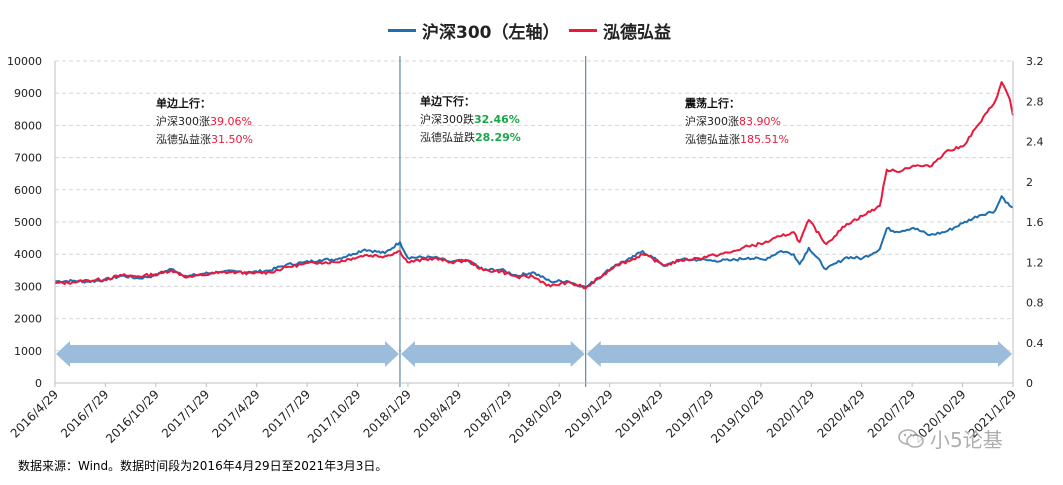 The height and width of the screenshot is (485, 1063). I want to click on annotation-line: 泓德弘益涨185.51%, so click(737, 139).